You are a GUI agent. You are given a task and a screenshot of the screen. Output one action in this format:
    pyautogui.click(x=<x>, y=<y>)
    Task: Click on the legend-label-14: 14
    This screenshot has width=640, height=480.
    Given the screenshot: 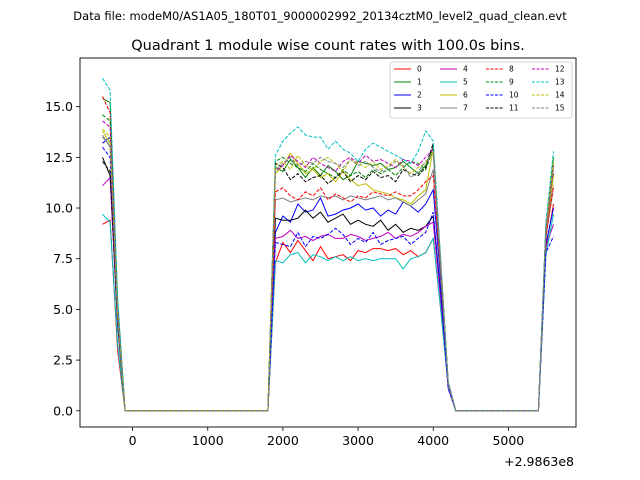 What is the action you would take?
    pyautogui.click(x=560, y=95)
    